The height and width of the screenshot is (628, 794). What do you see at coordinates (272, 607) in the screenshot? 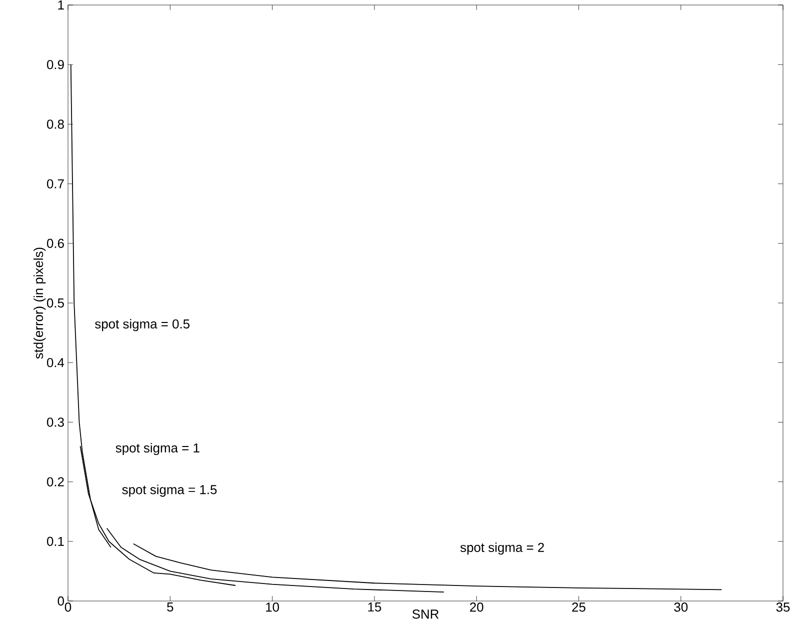
I see `x-tick-label: 10` at bounding box center [272, 607].